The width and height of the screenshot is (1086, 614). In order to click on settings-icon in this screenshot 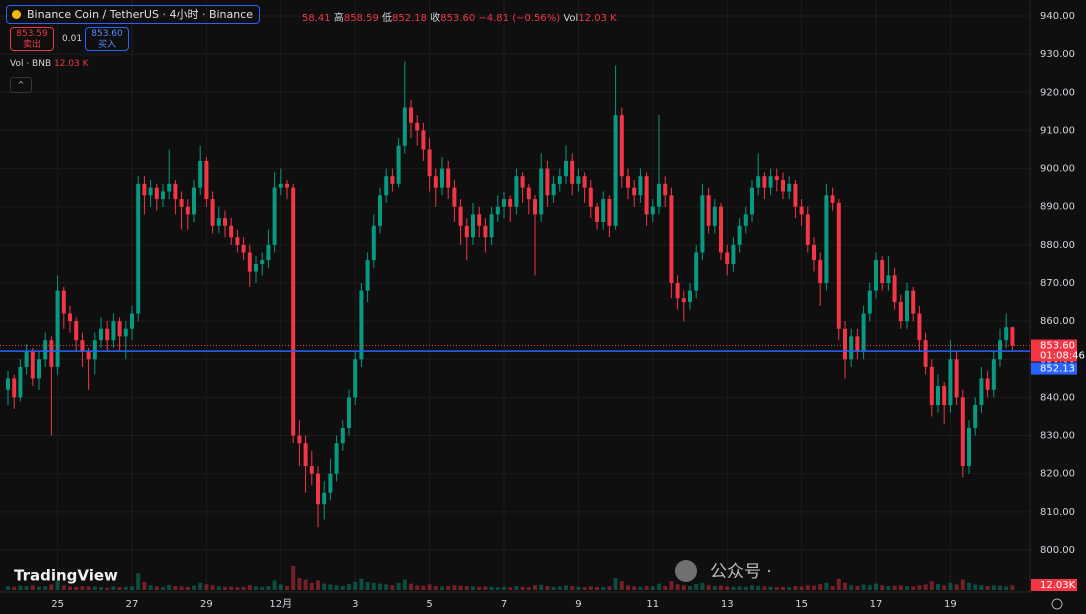, I will do `click(1057, 604)`.